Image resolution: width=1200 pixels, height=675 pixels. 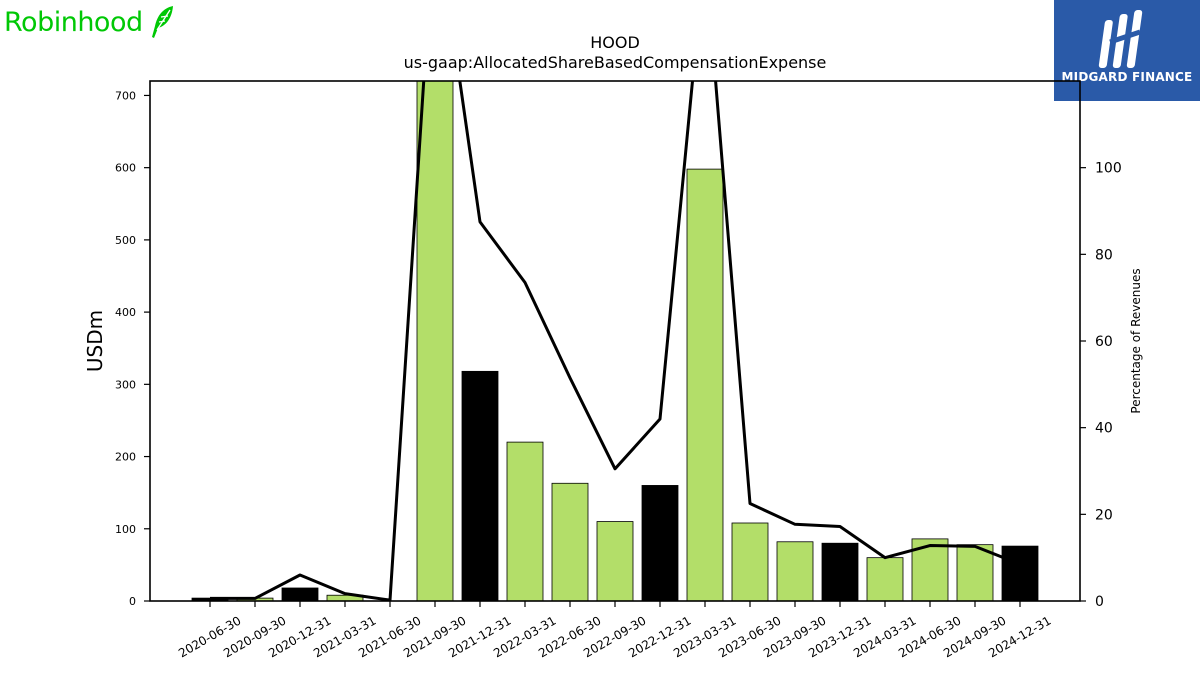 What do you see at coordinates (95, 341) in the screenshot?
I see `y-axis-label: USDm` at bounding box center [95, 341].